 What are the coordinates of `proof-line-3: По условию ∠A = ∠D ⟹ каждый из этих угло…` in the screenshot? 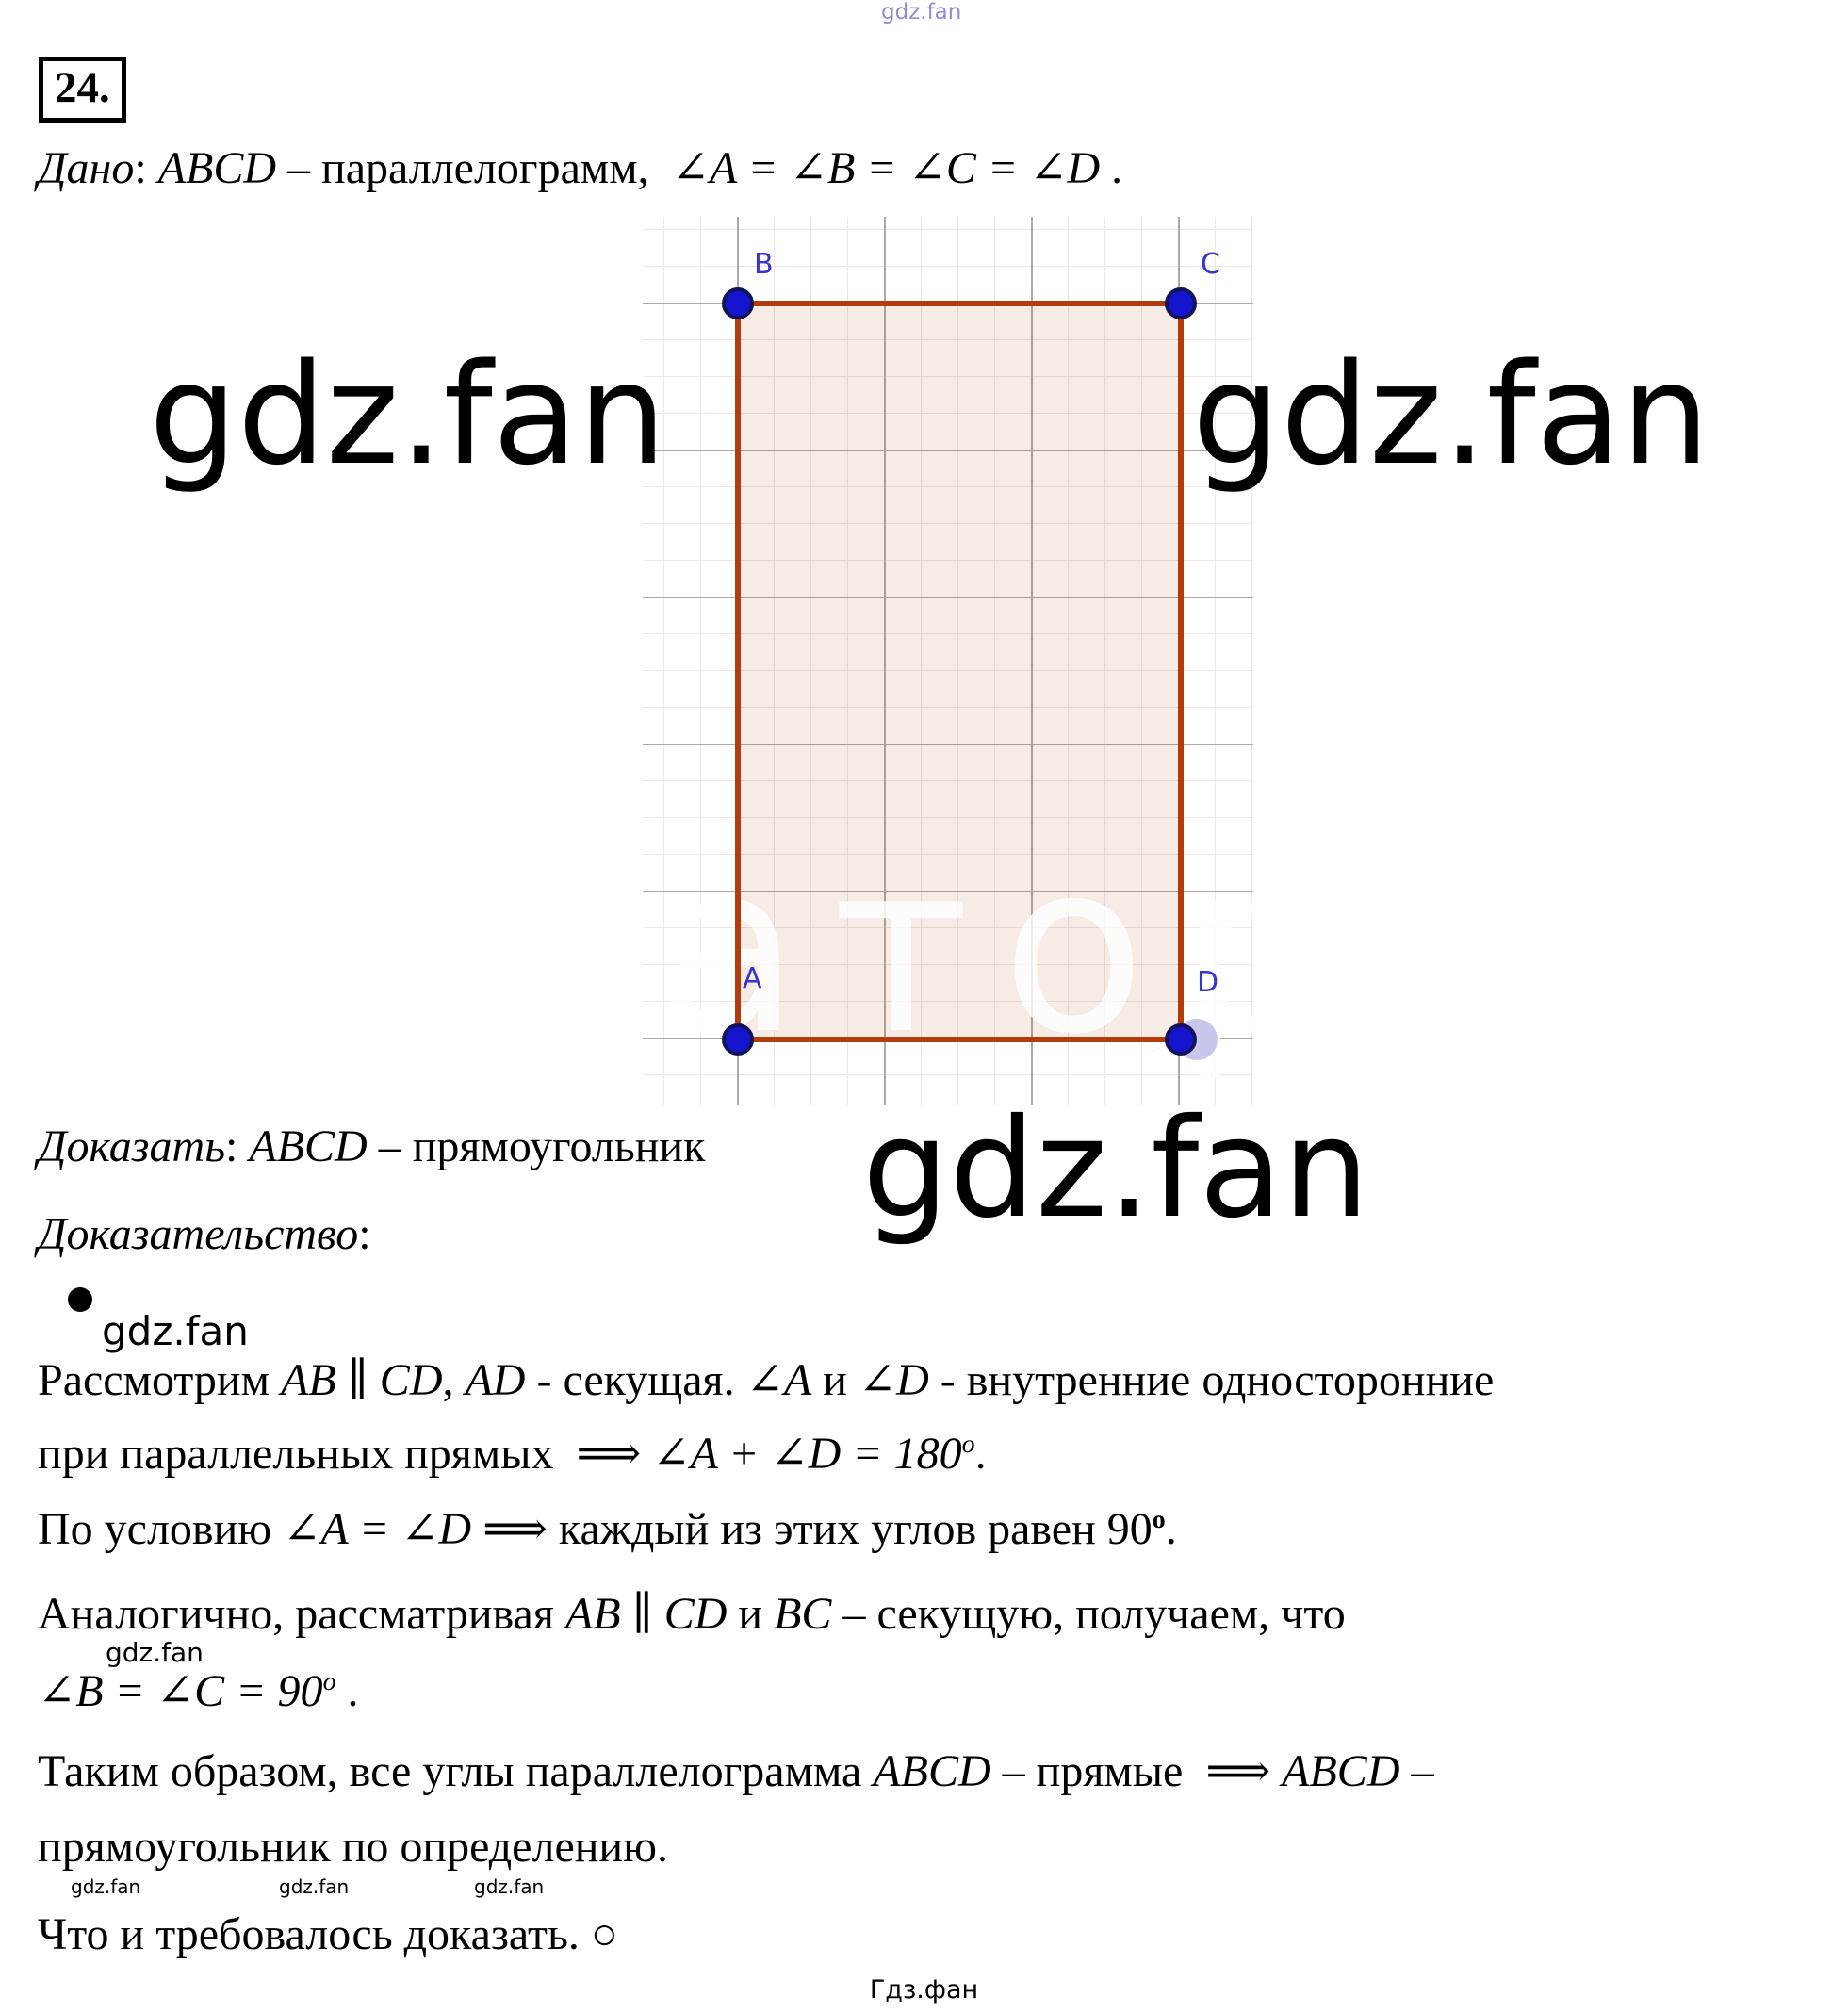 It's located at (608, 1529).